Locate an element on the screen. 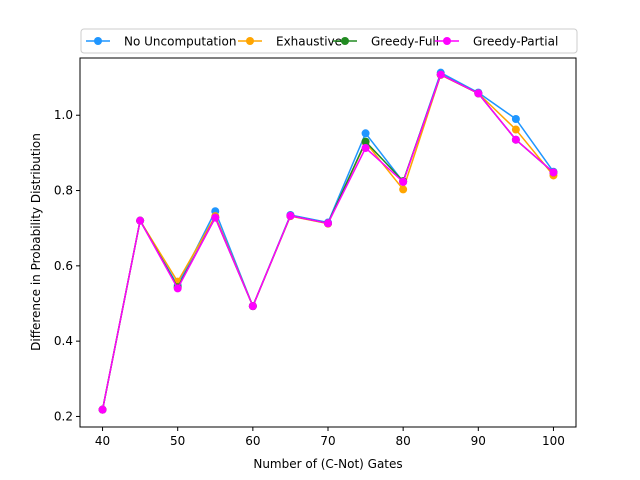  x-tick-label: 100 is located at coordinates (553, 441).